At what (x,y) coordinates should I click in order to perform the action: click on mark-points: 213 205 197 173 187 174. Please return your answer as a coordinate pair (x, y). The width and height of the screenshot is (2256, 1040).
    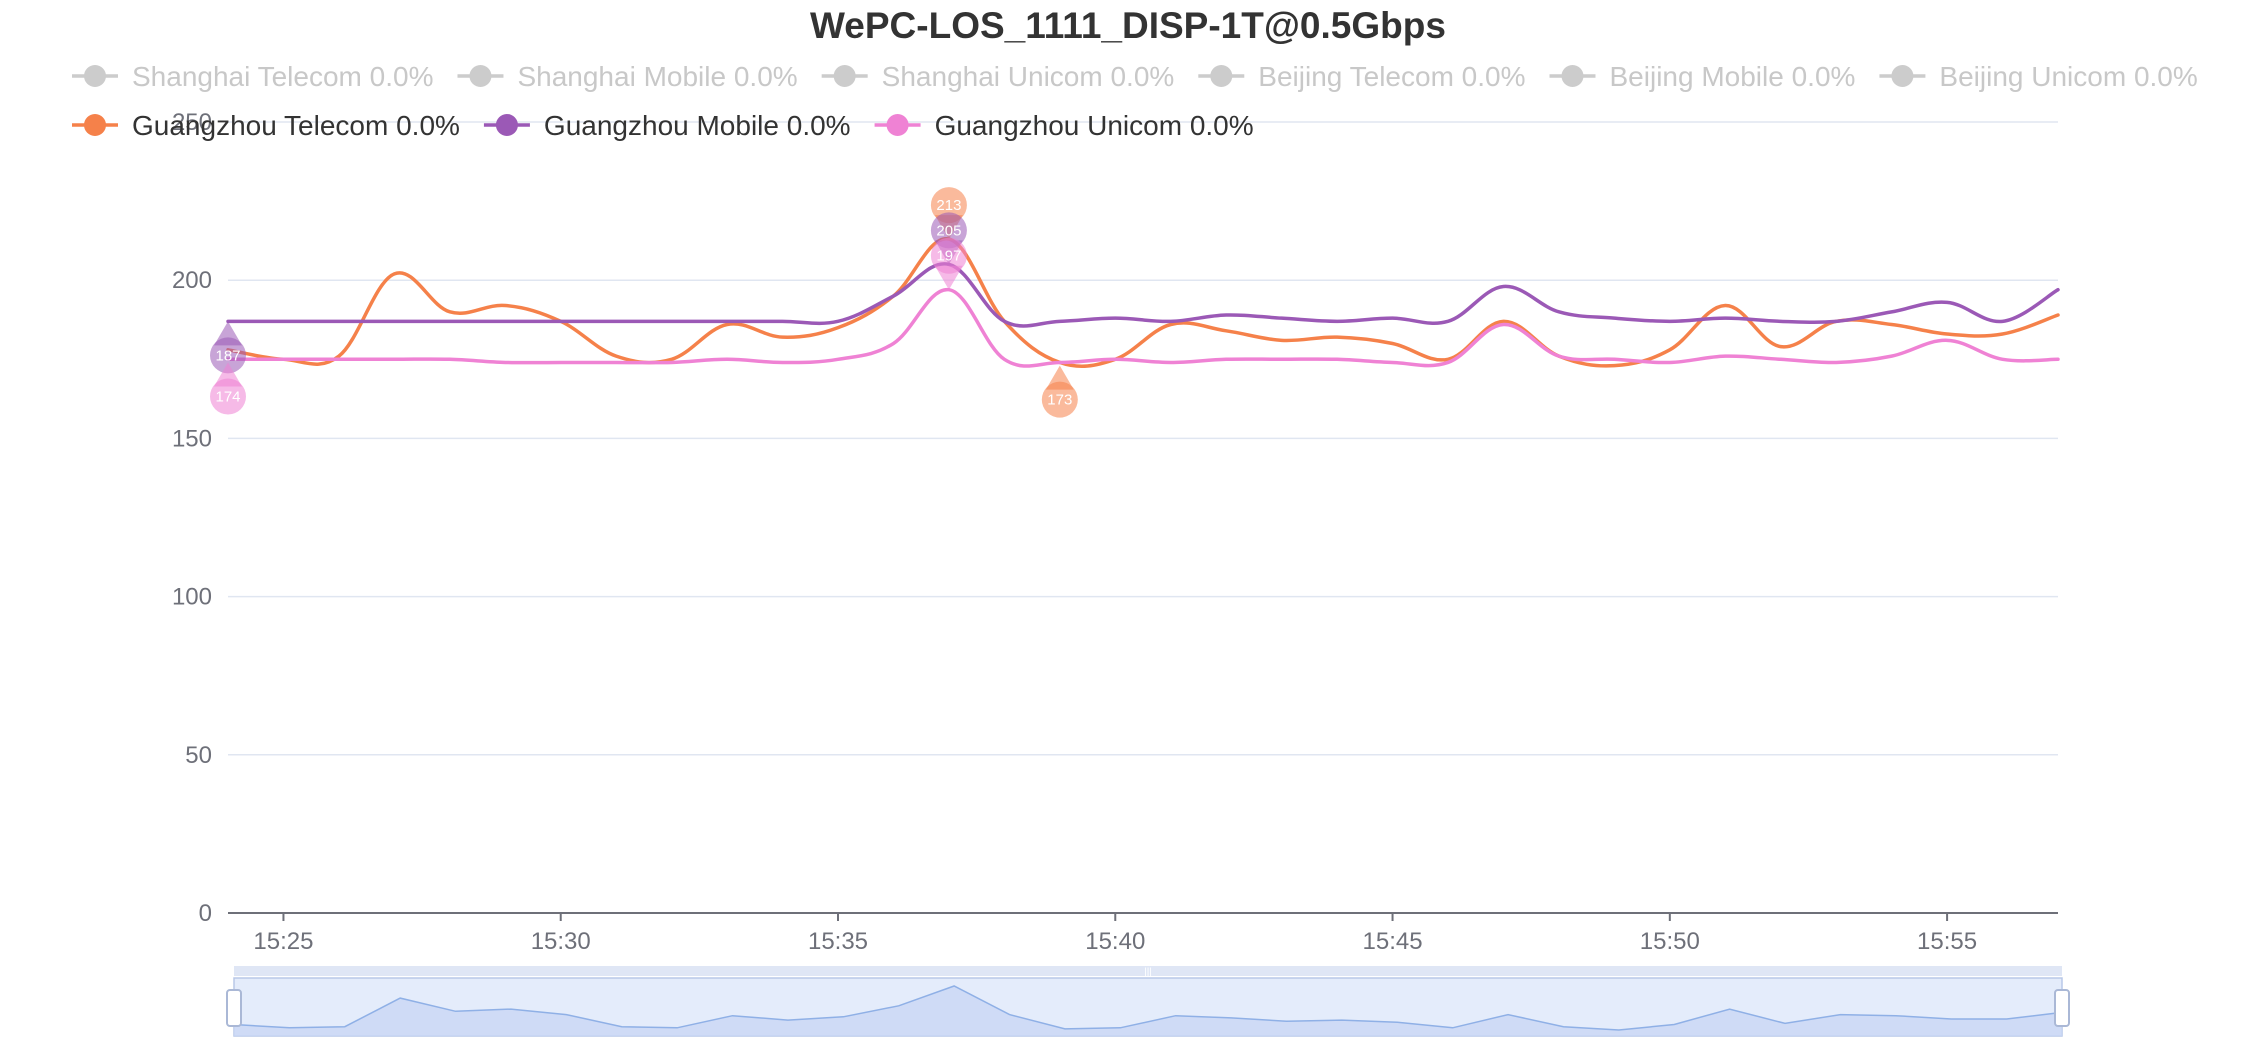
    Looking at the image, I should click on (644, 302).